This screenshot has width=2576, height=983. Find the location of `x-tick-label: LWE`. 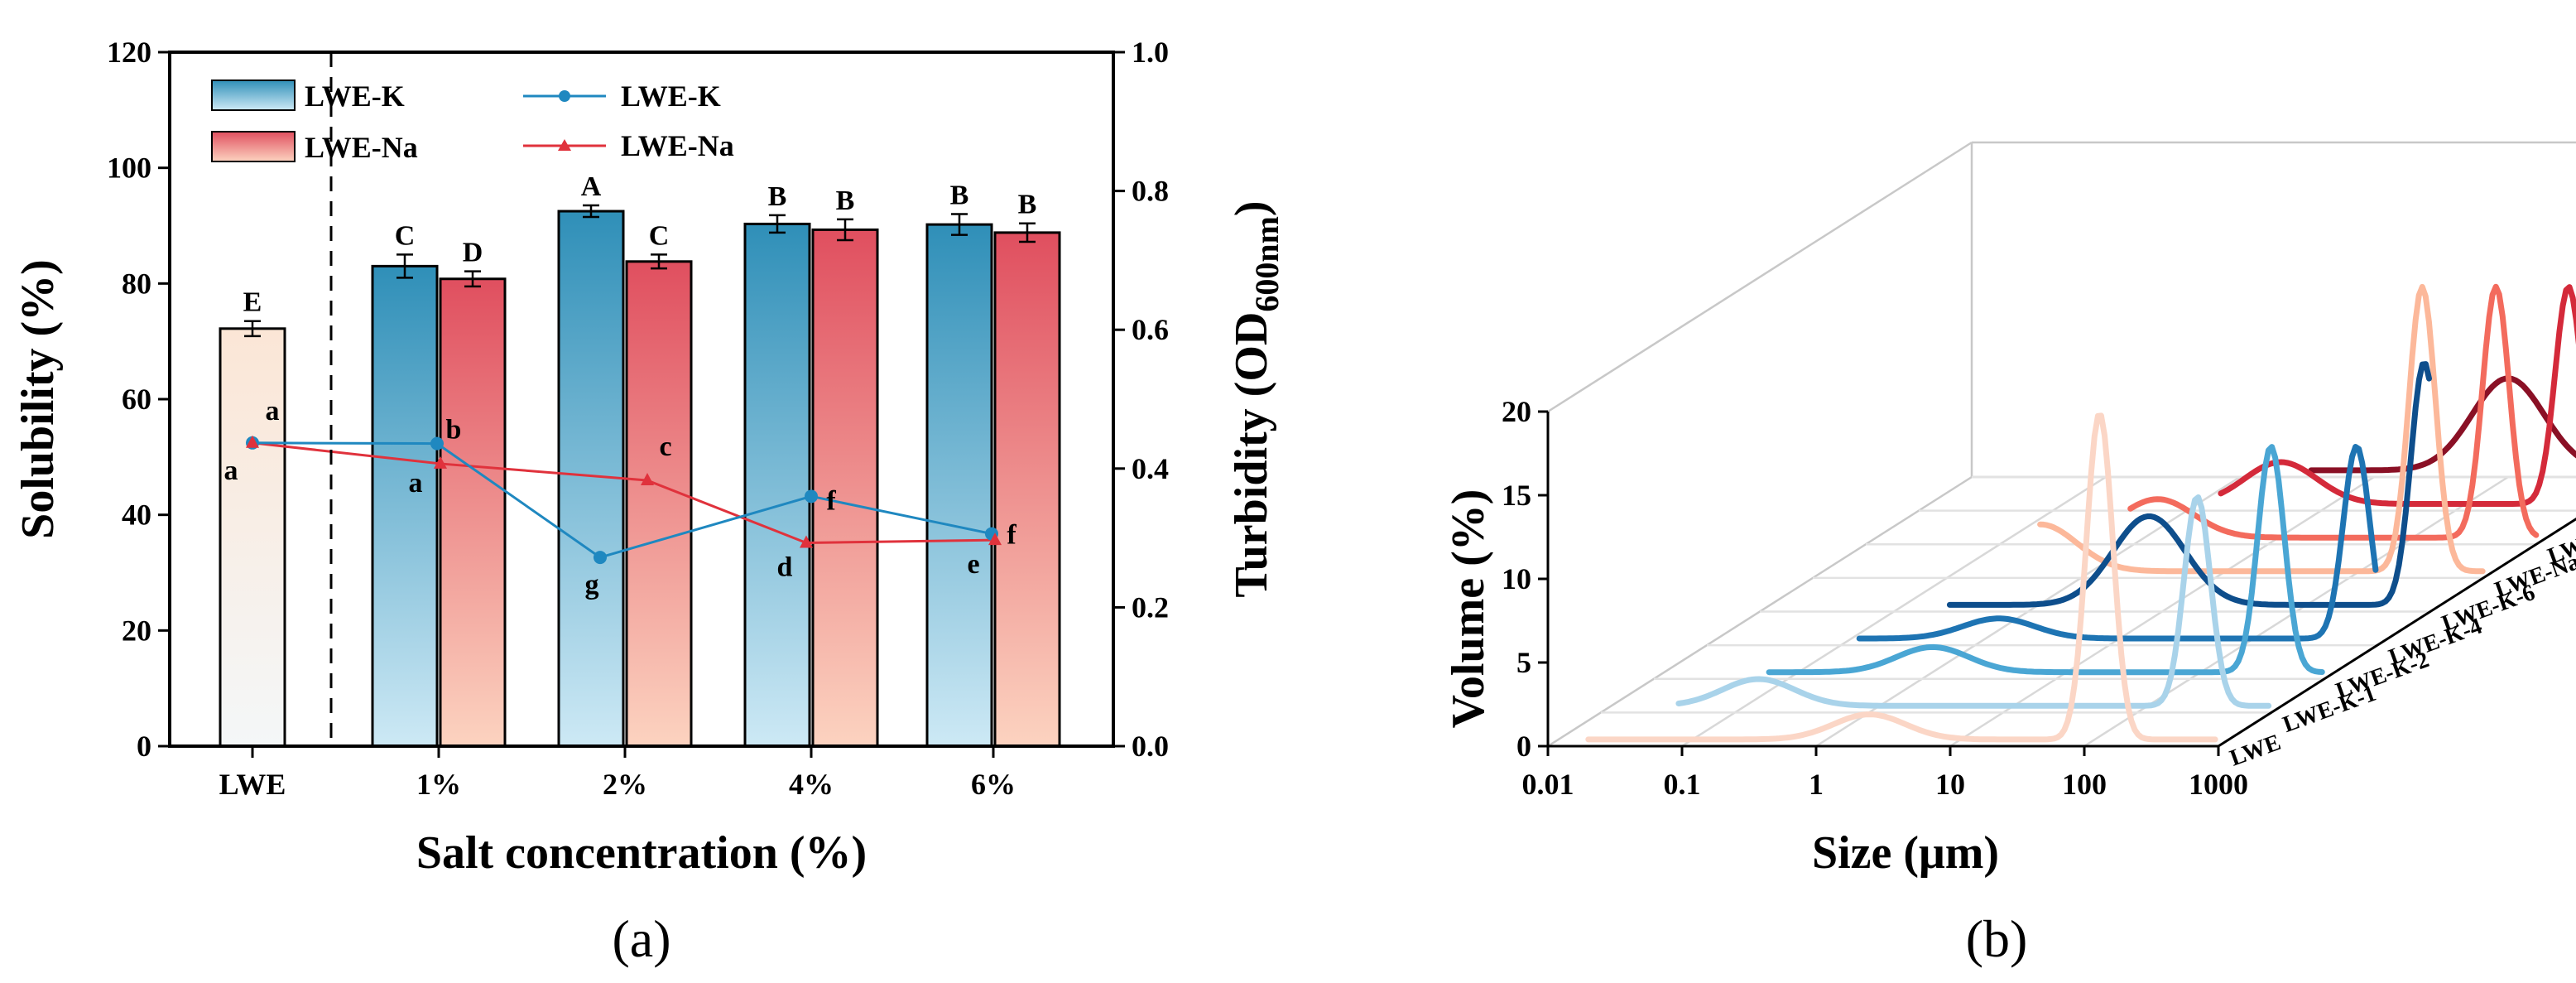

x-tick-label: LWE is located at coordinates (252, 784).